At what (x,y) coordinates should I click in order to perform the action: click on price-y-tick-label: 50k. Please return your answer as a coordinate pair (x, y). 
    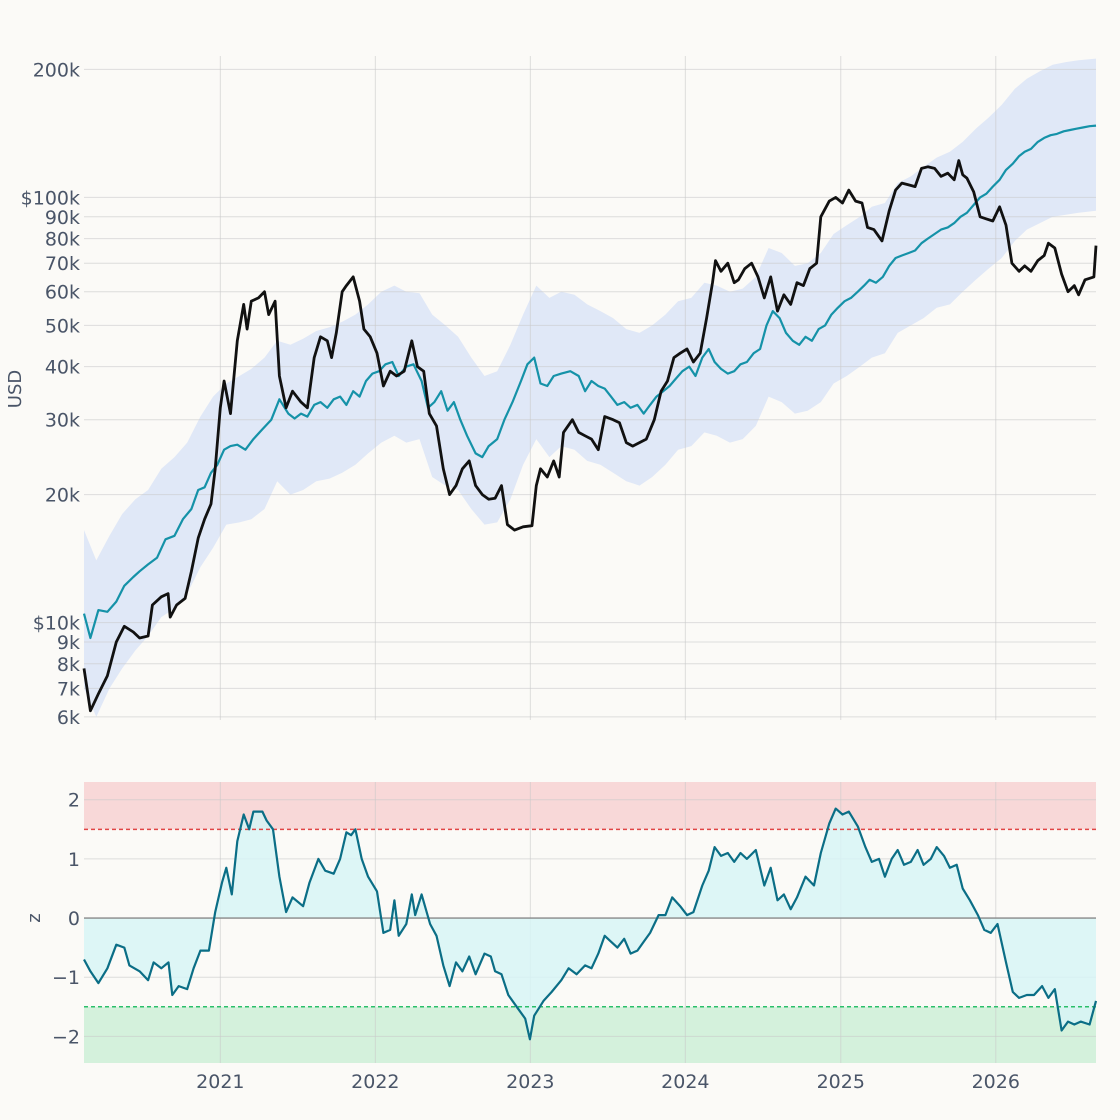
    Looking at the image, I should click on (62, 326).